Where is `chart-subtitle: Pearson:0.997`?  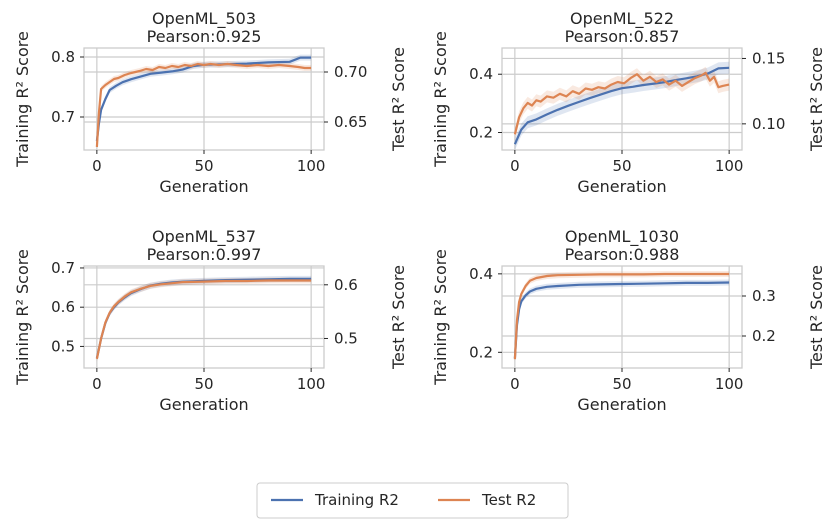 chart-subtitle: Pearson:0.997 is located at coordinates (204, 254).